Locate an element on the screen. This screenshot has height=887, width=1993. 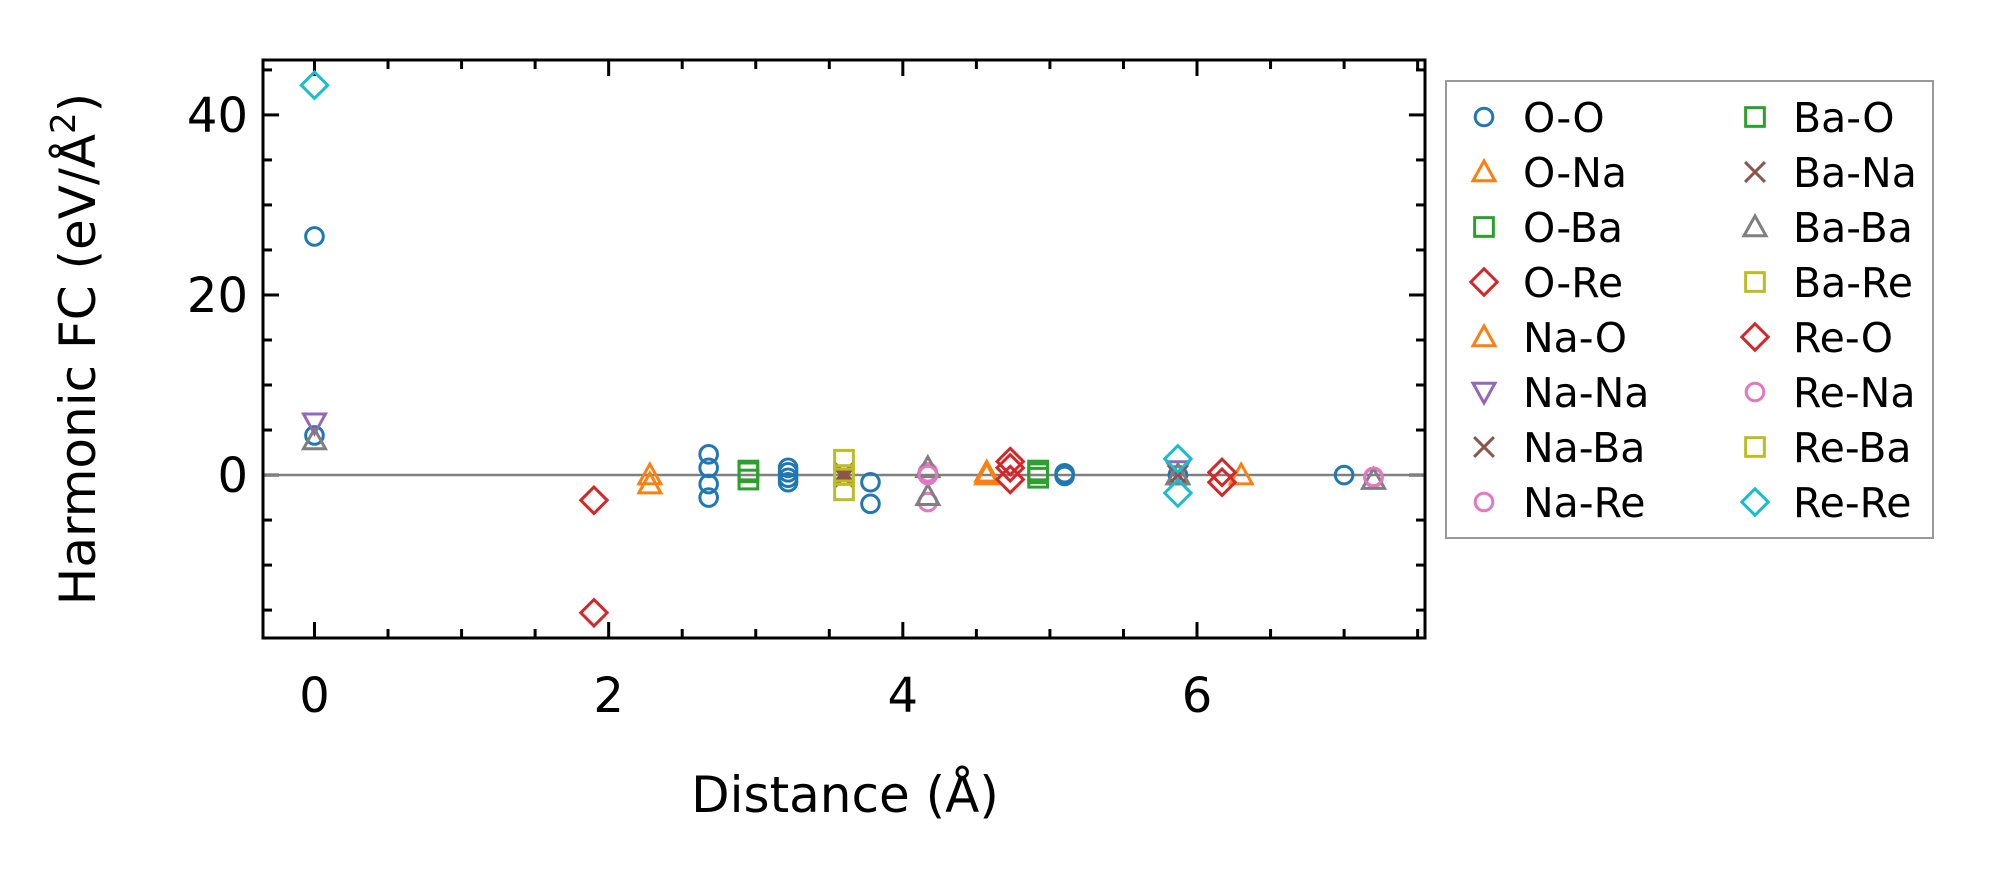
legend-item-re-na: Re-Na is located at coordinates (1829, 393).